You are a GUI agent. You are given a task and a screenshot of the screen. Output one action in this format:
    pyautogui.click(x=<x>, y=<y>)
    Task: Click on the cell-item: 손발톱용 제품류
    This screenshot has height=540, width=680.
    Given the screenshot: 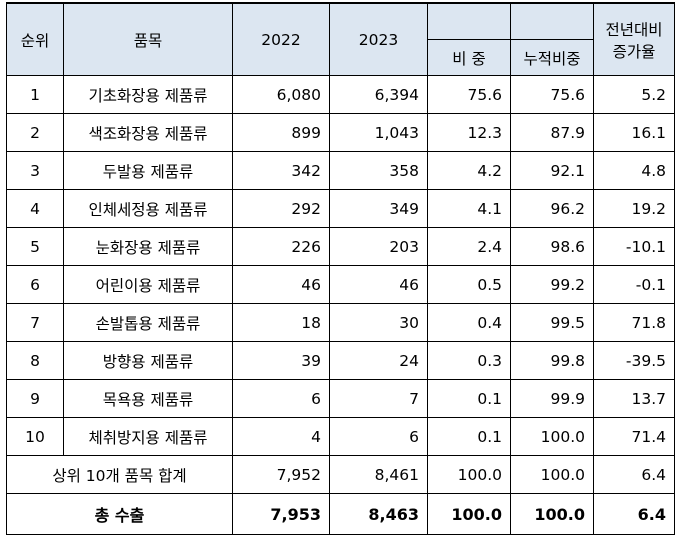 What is the action you would take?
    pyautogui.click(x=148, y=322)
    